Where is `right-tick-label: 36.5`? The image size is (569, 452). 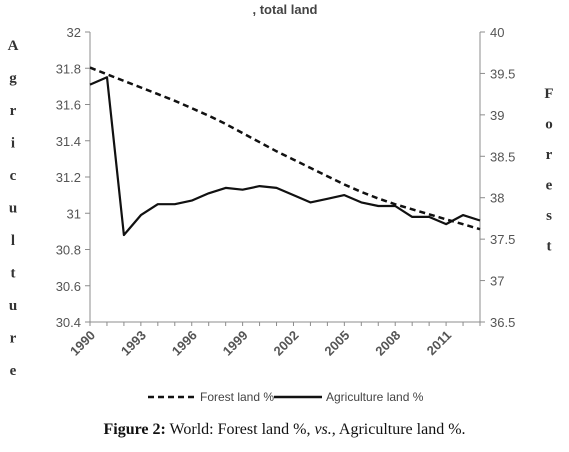
right-tick-label: 36.5 is located at coordinates (502, 322).